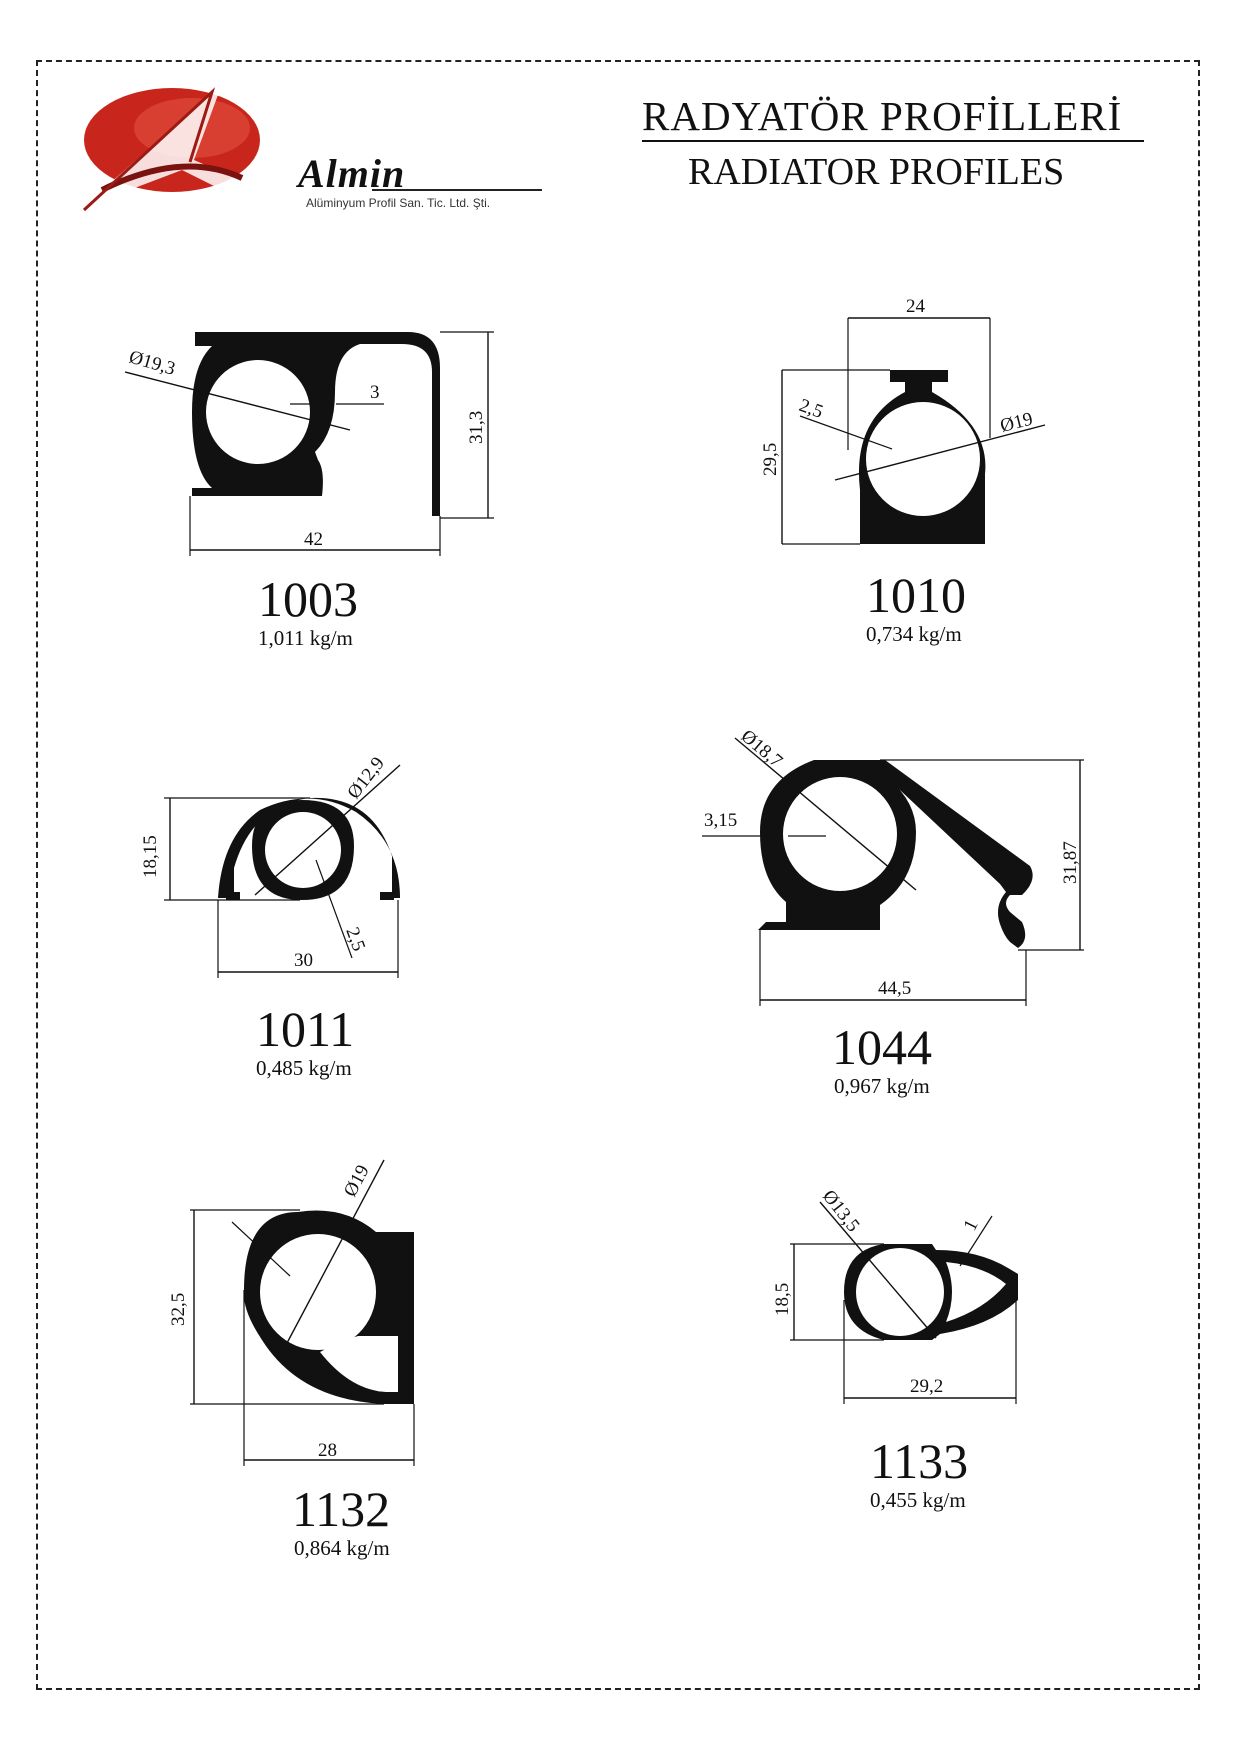  I want to click on dim-1132-height: 32,5, so click(178, 1309).